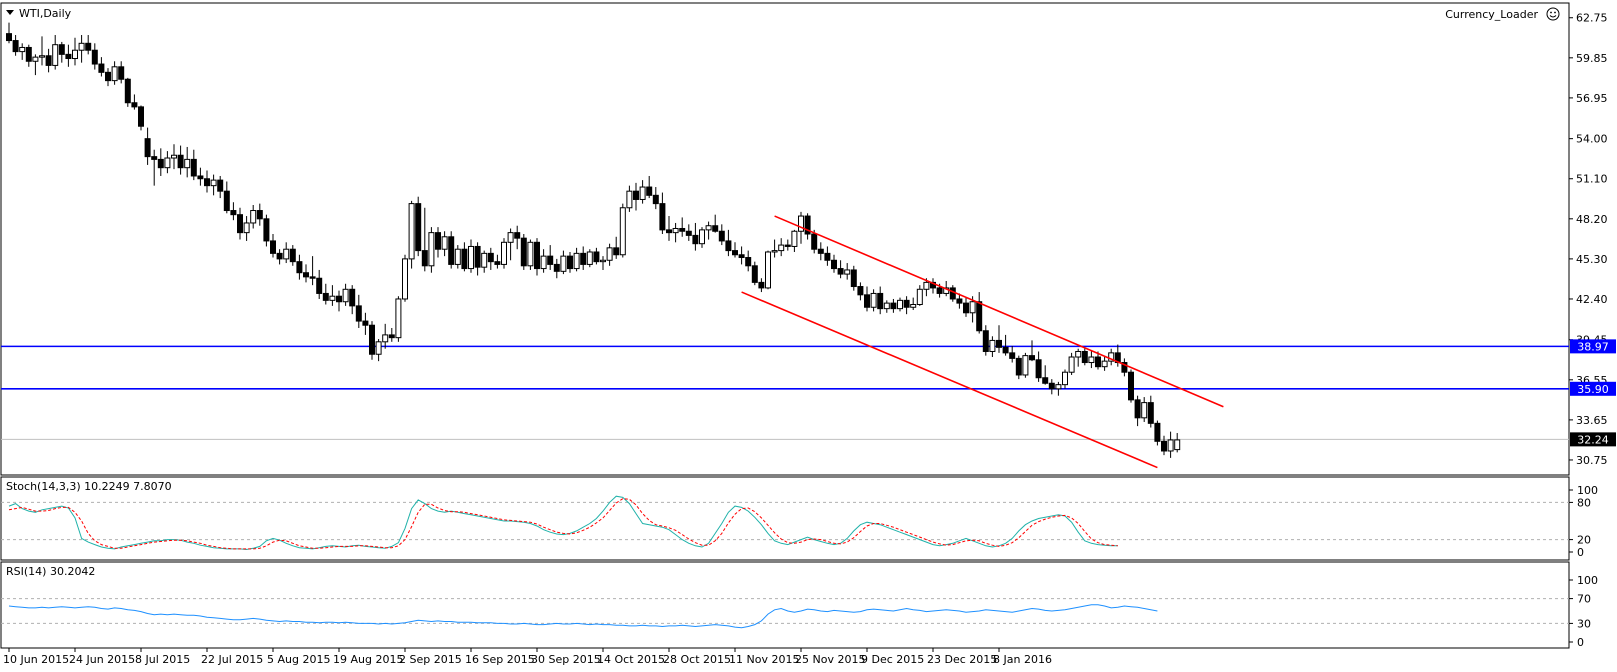 The height and width of the screenshot is (672, 1617). What do you see at coordinates (1592, 460) in the screenshot?
I see `price-tick-label: 30.75` at bounding box center [1592, 460].